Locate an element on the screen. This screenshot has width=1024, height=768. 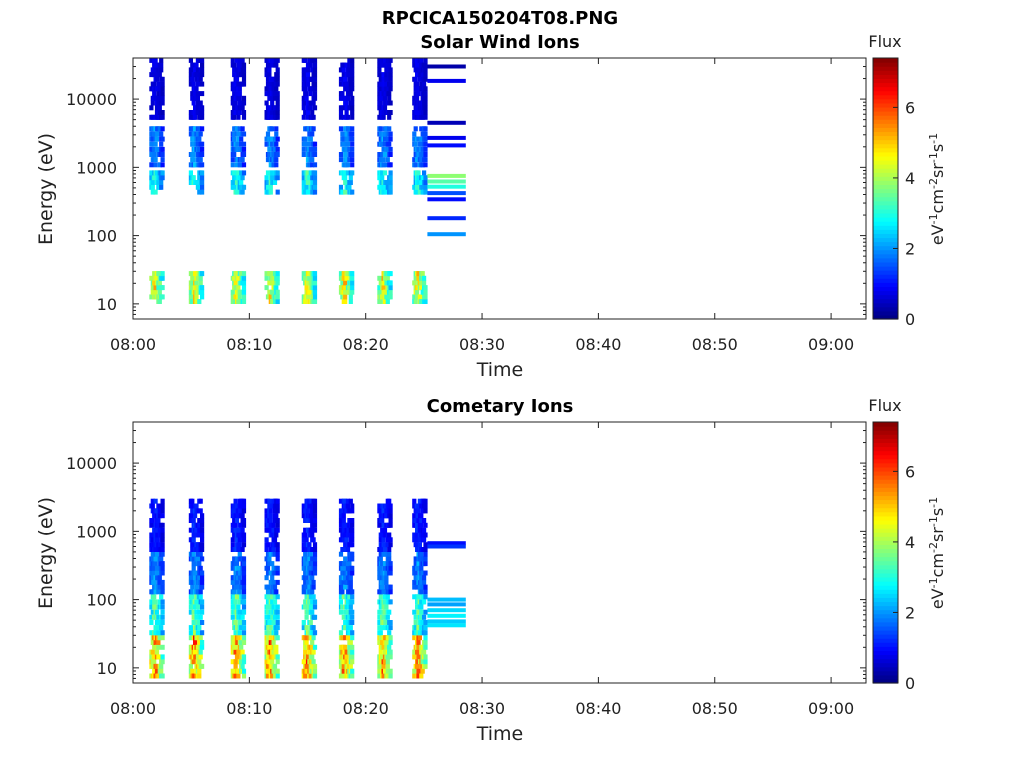
x-axis-label: Time is located at coordinates (500, 370).